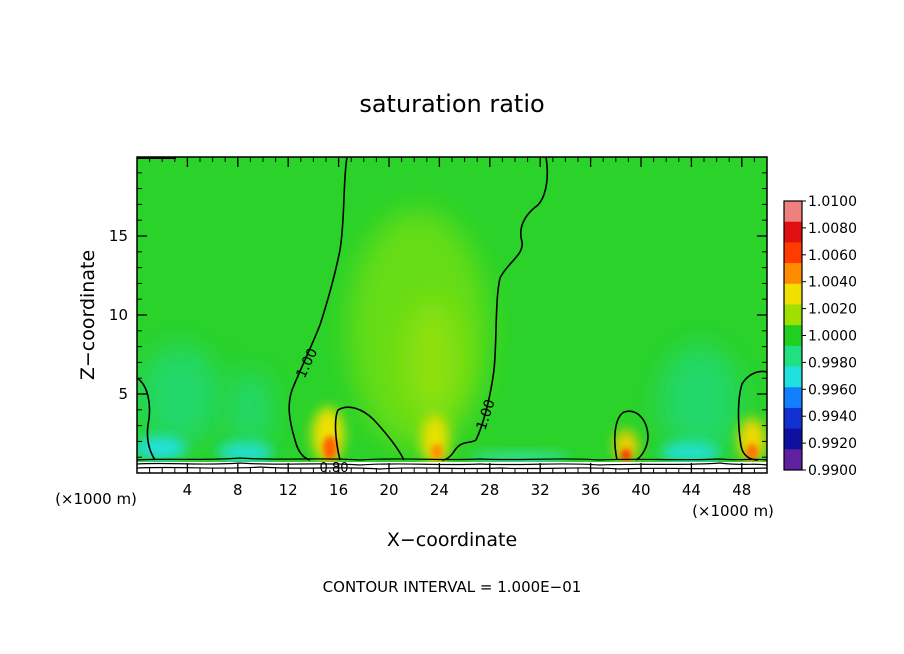 This screenshot has height=654, width=904. Describe the element at coordinates (388, 490) in the screenshot. I see `x-tick-label: 20` at that location.